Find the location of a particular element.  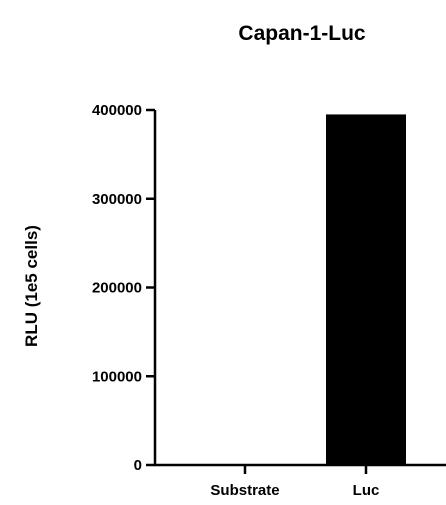

y-tick-label: 300000 is located at coordinates (117, 199).